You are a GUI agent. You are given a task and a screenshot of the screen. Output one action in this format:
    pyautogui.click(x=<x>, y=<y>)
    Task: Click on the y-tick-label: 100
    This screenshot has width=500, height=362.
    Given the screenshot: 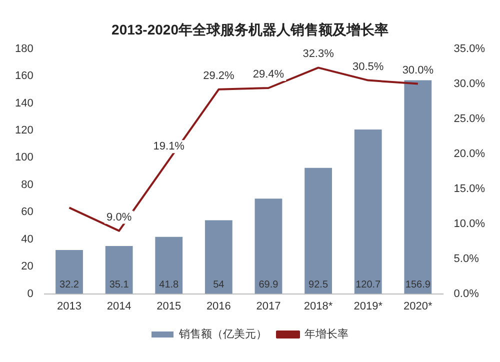 What is the action you would take?
    pyautogui.click(x=24, y=158)
    